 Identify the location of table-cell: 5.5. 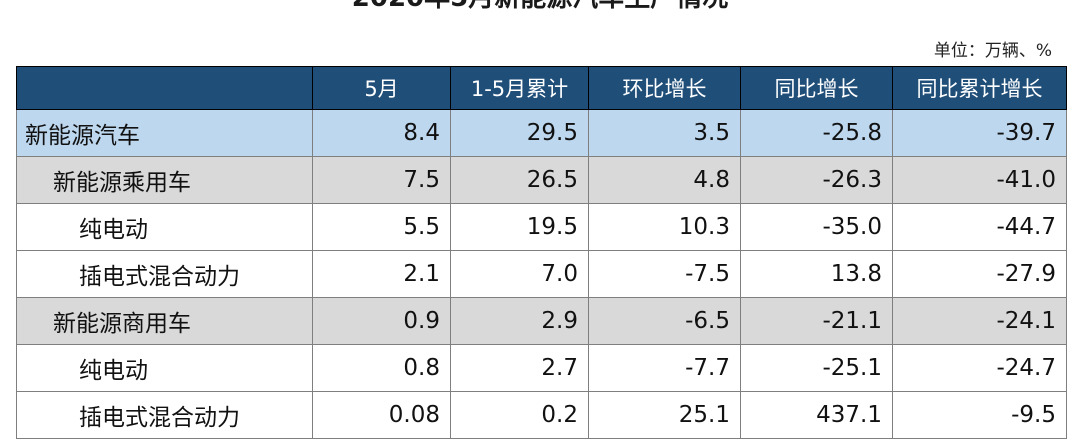
(381, 227).